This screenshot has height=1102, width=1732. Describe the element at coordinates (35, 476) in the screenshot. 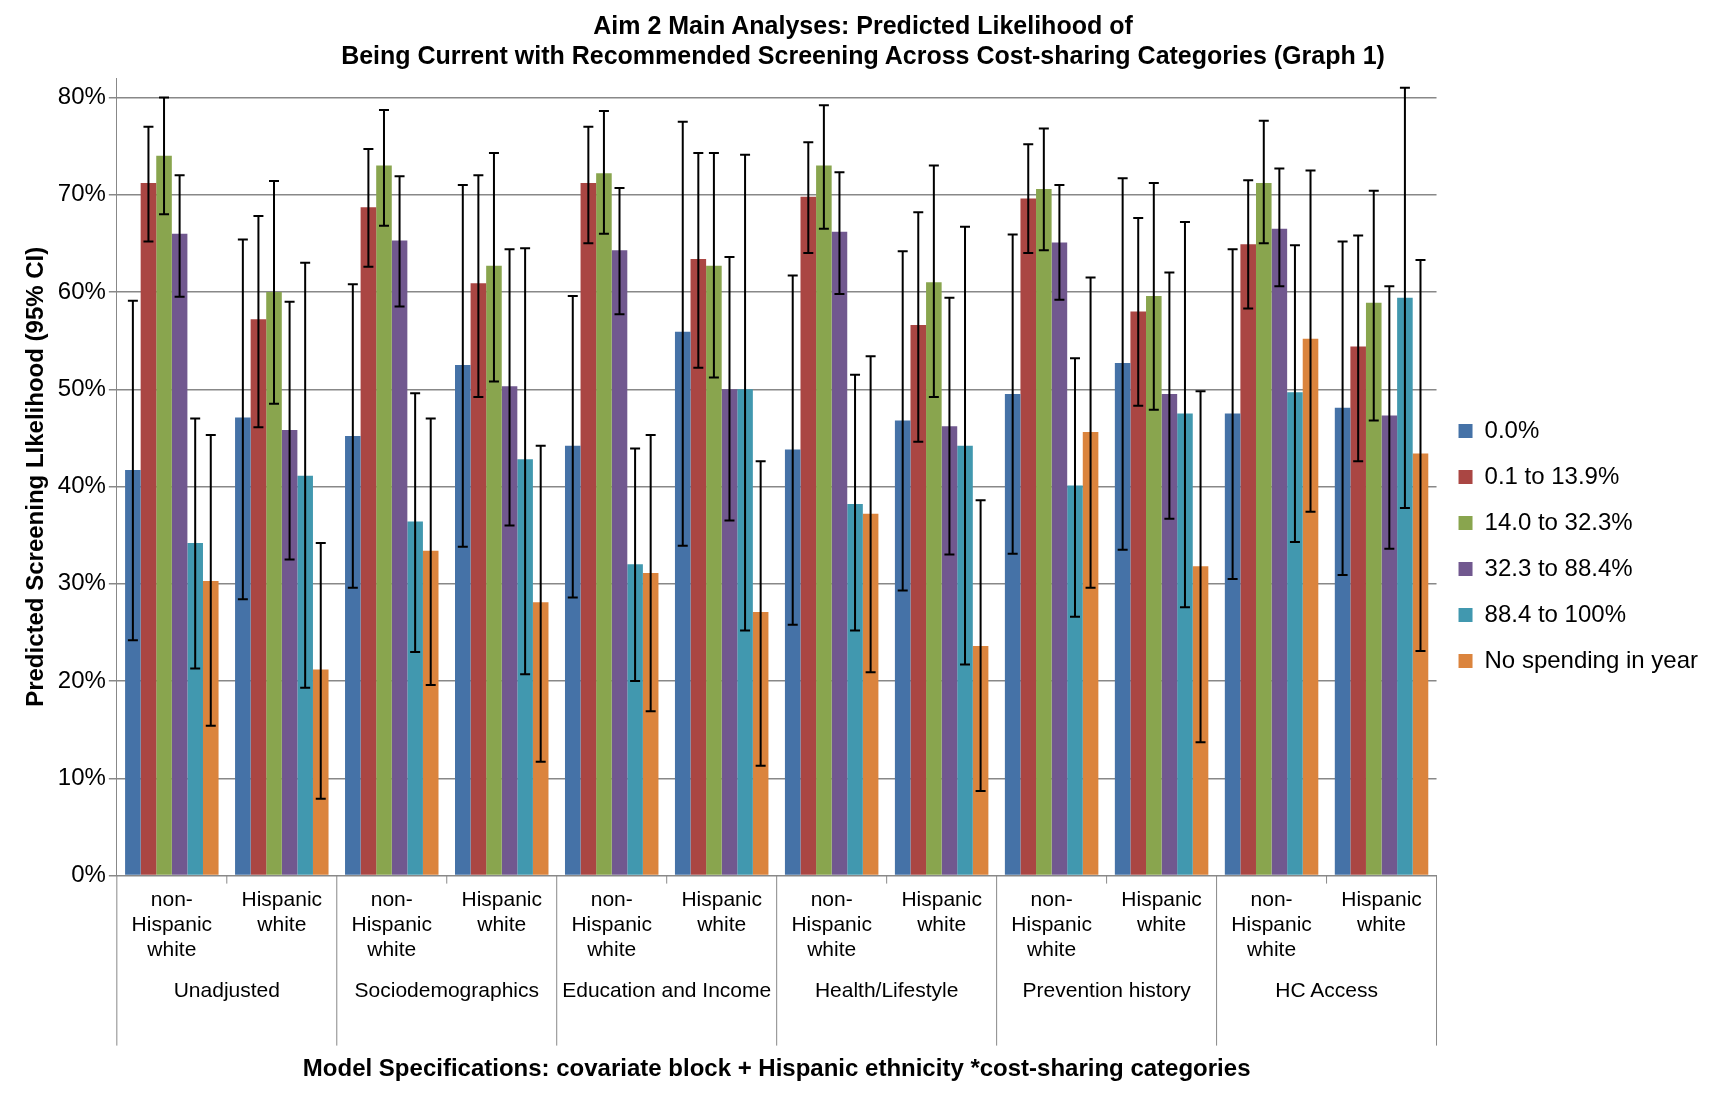

I see `y-axis-title: Predicted Screening LIkelihood (95% CI)` at that location.